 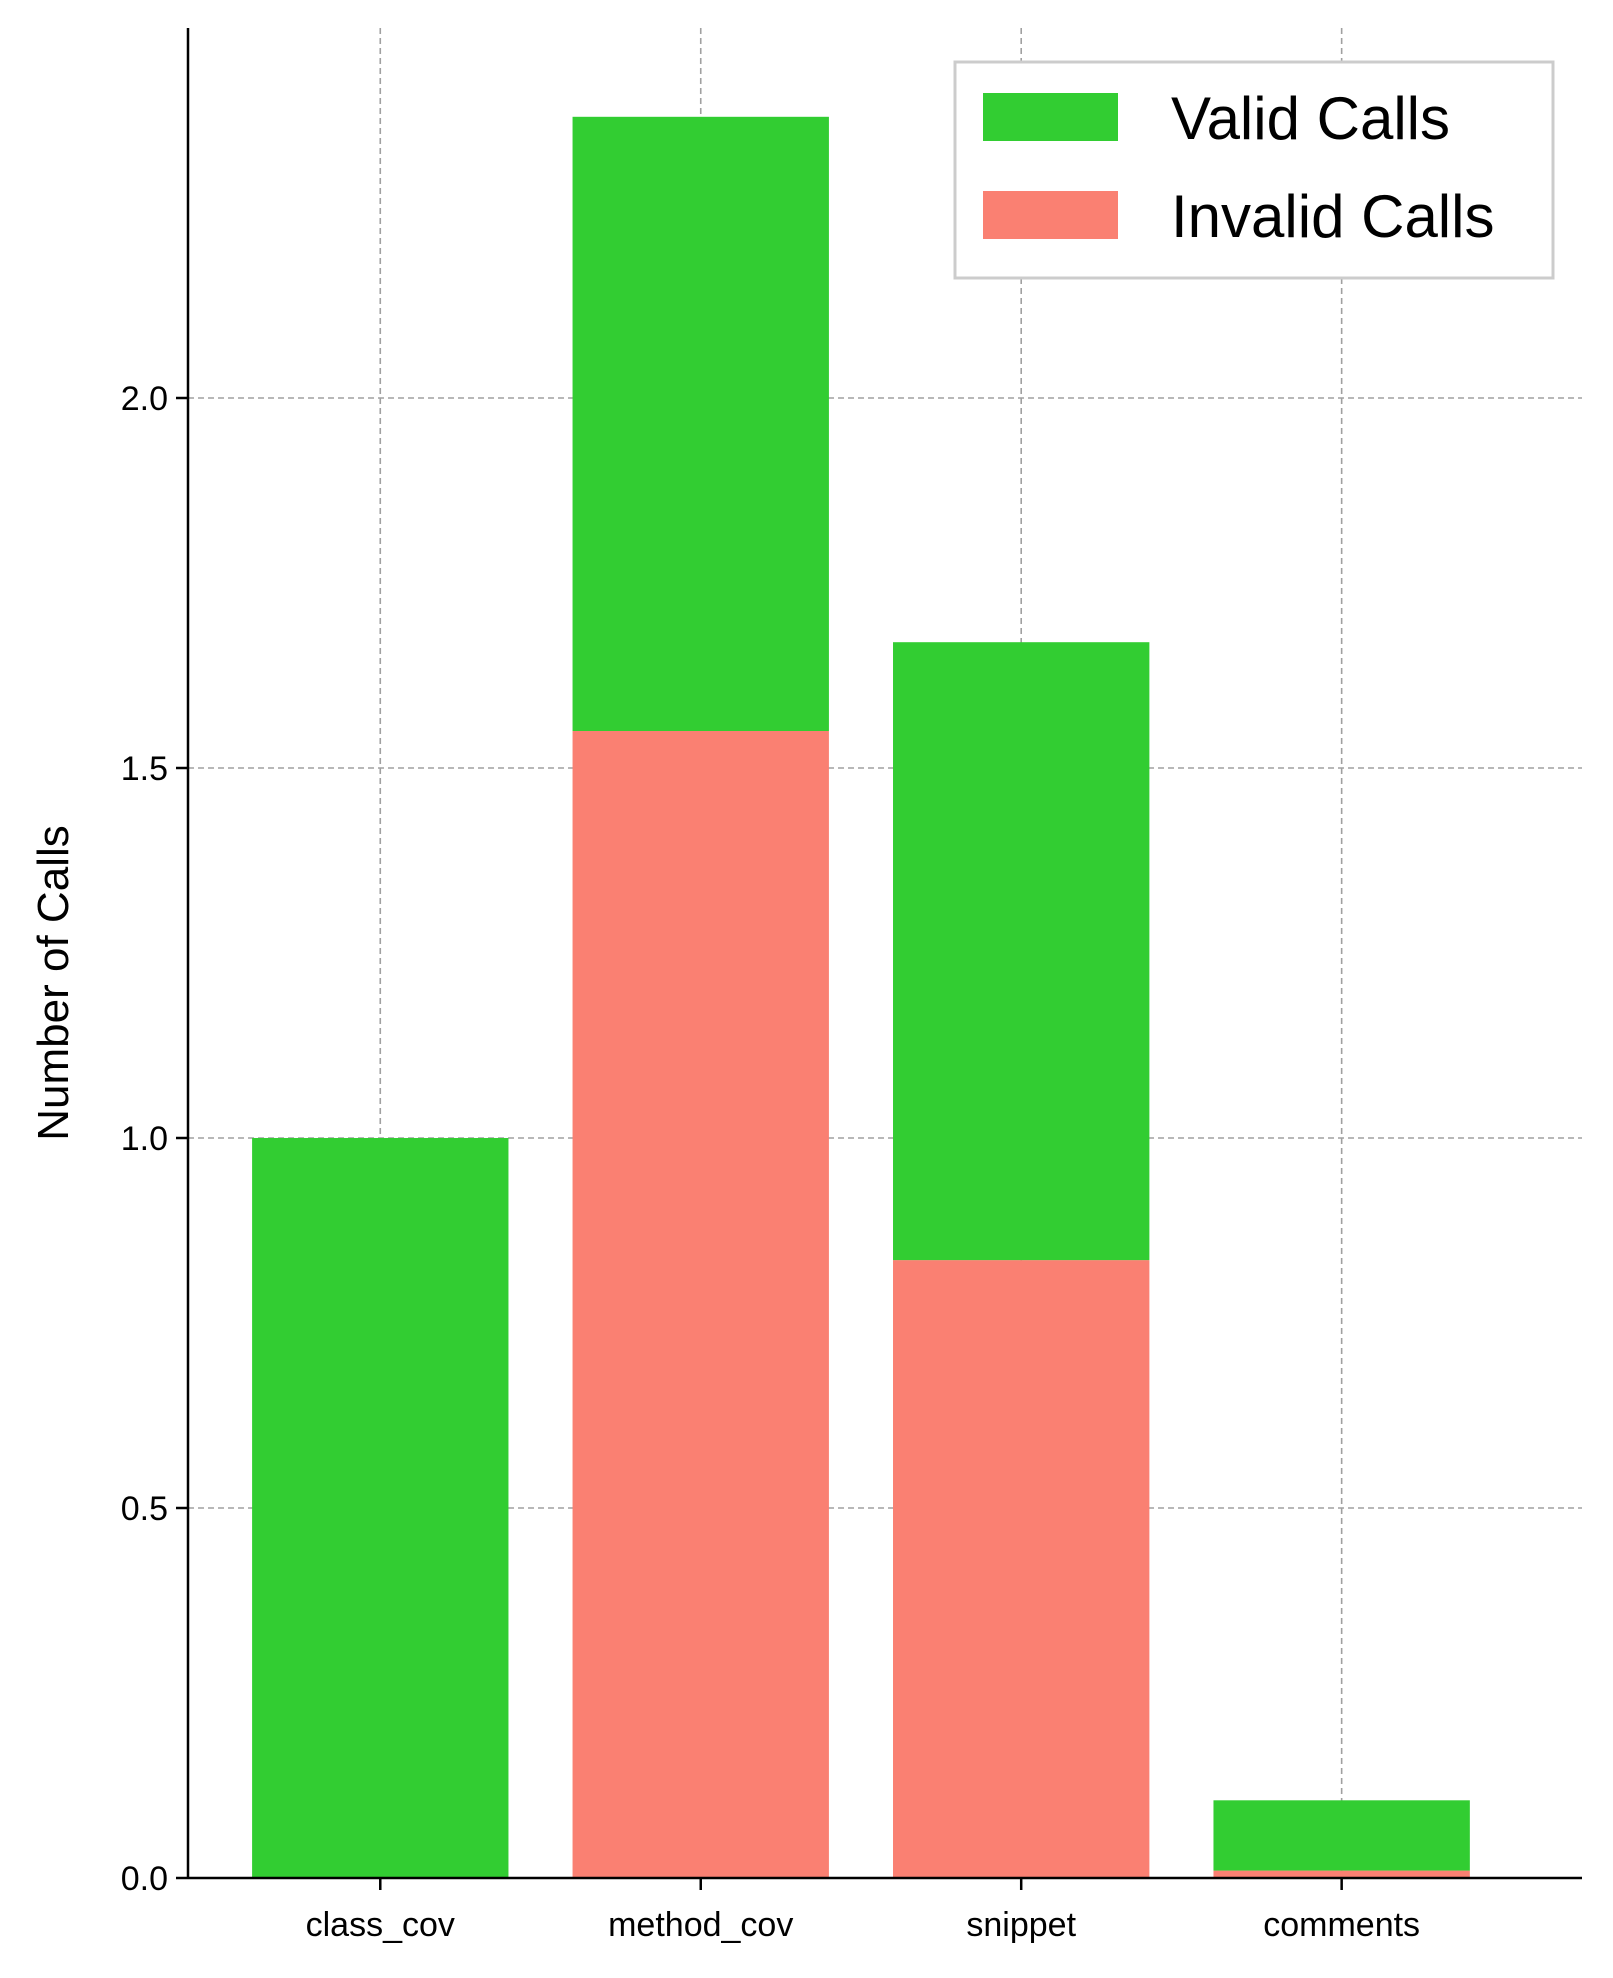 What do you see at coordinates (1310, 118) in the screenshot?
I see `legend-label-valid-calls: Valid Calls` at bounding box center [1310, 118].